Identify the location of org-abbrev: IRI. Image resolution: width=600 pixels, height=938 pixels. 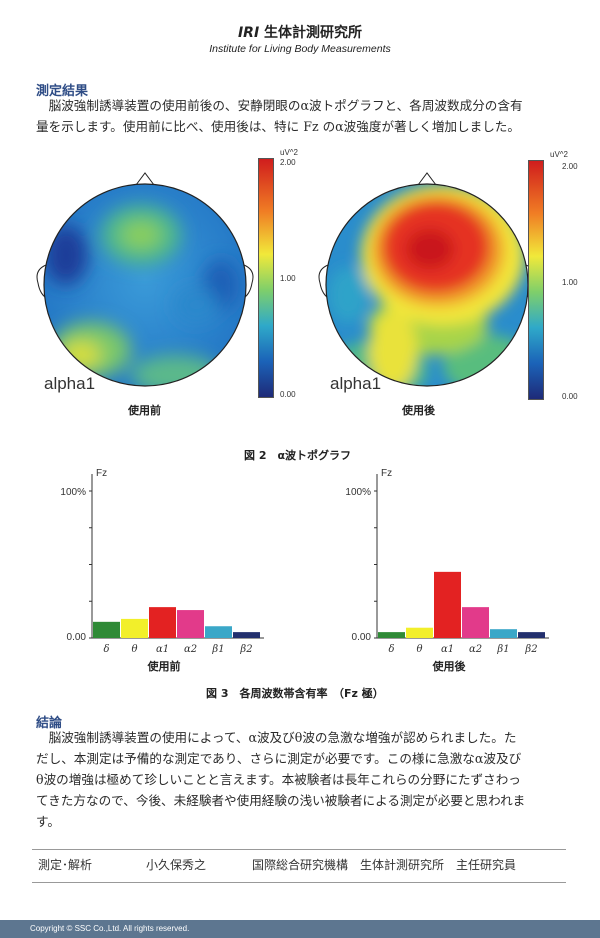
(248, 33).